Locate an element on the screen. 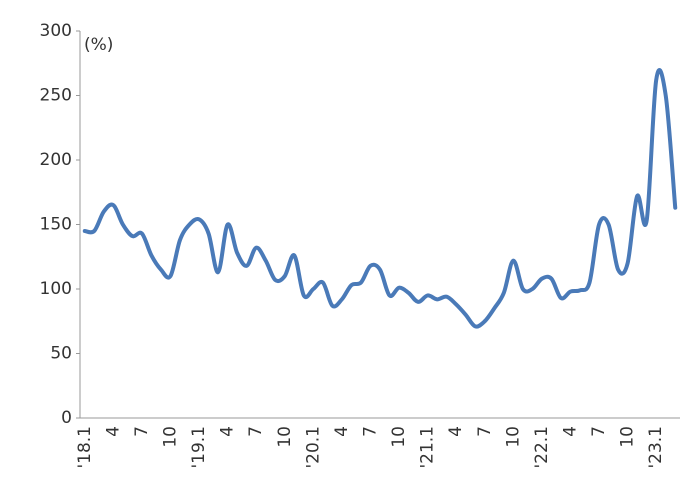  x-tick-label: '21.1 is located at coordinates (428, 447).